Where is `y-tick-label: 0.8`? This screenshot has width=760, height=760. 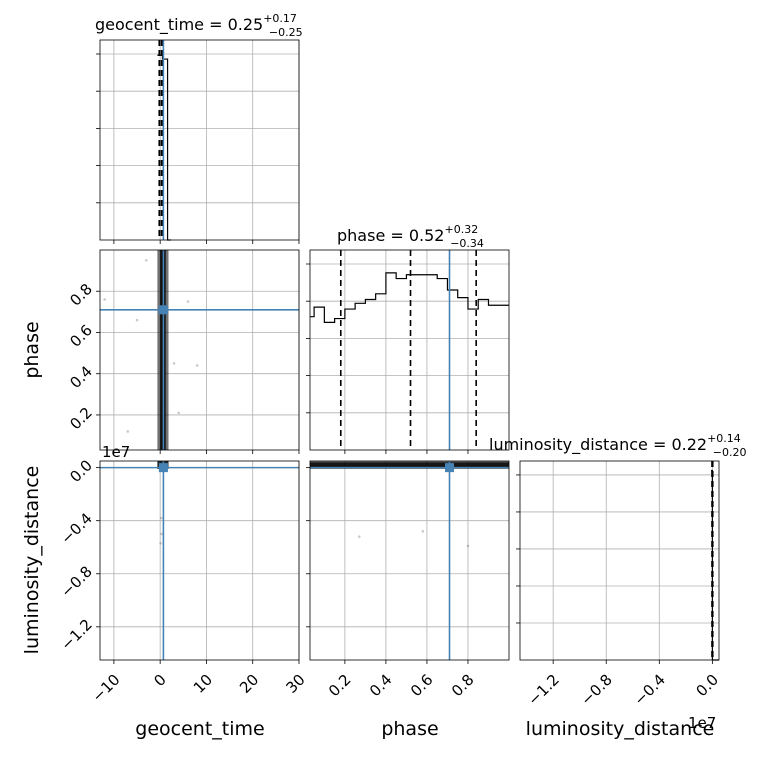 y-tick-label: 0.8 is located at coordinates (81, 295).